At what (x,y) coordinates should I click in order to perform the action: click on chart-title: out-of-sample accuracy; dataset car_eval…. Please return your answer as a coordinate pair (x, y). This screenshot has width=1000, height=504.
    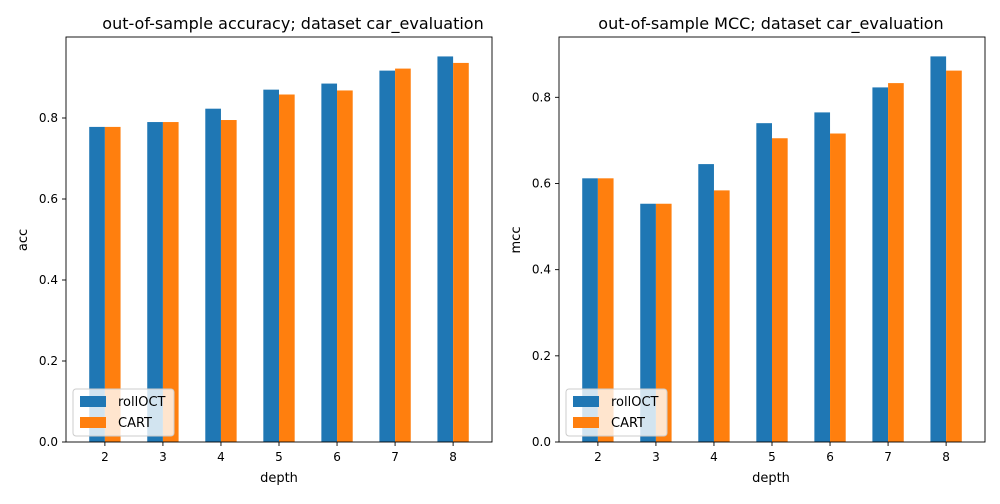
    Looking at the image, I should click on (292, 24).